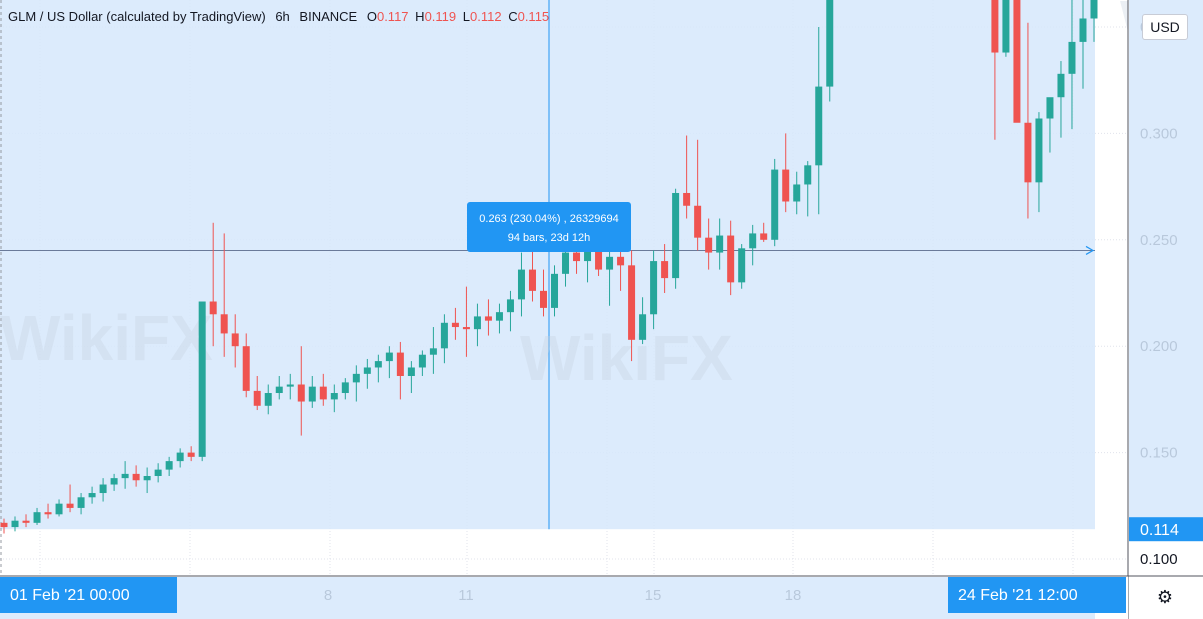  I want to click on measure-tooltip-line1: 0.263 (230.04%) , 26329694, so click(548, 219).